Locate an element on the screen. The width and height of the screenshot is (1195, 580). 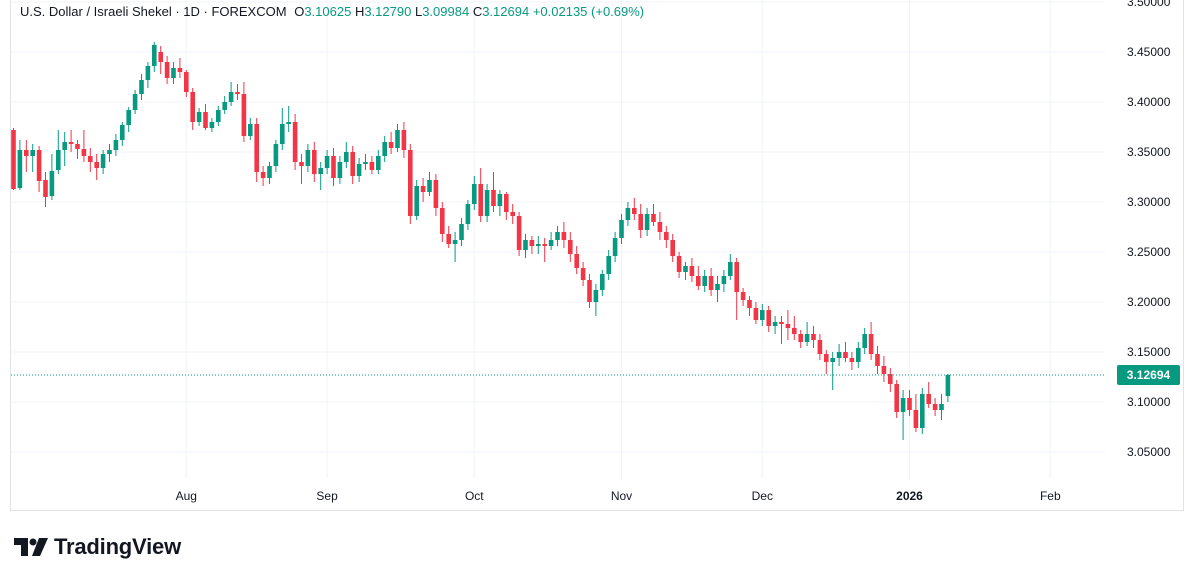
tradingview-logo: TradingView is located at coordinates (97, 547).